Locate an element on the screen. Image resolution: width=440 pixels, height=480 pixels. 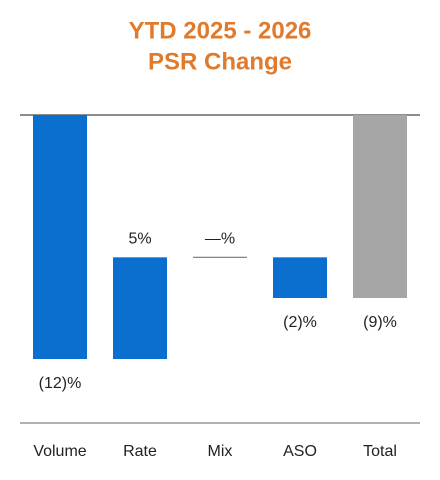
chart-title: YTD 2025 - 2026 is located at coordinates (220, 30).